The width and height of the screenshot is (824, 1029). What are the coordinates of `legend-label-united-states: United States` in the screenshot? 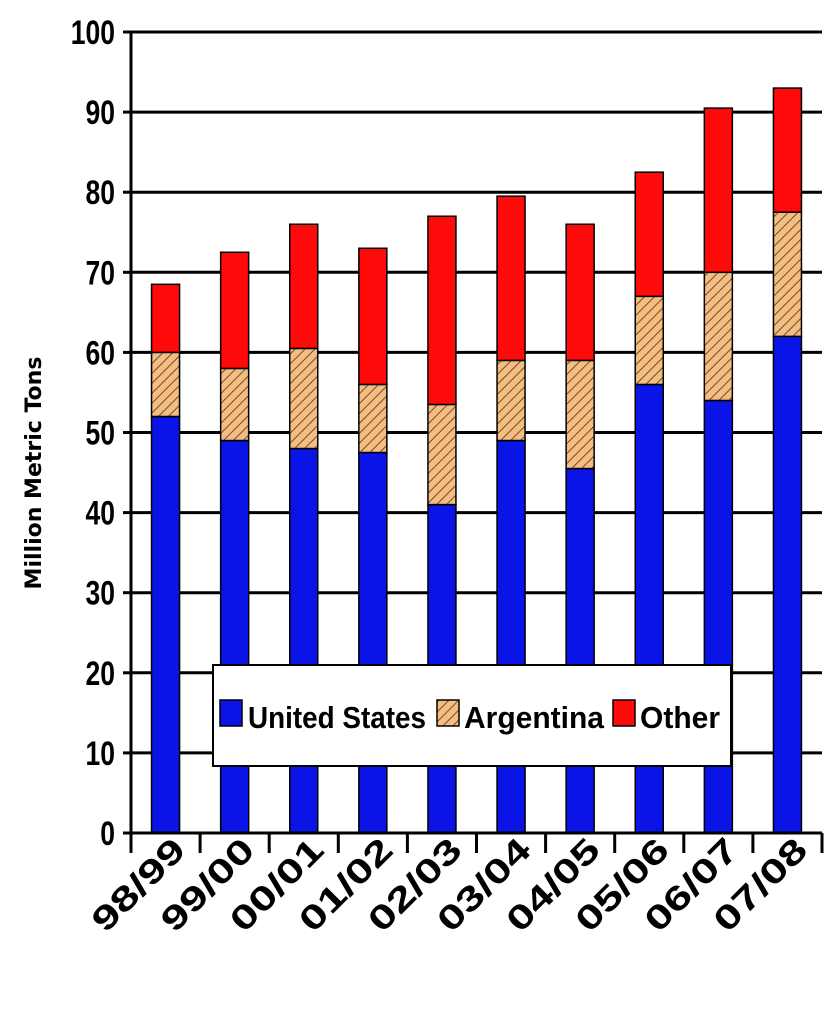 It's located at (337, 717).